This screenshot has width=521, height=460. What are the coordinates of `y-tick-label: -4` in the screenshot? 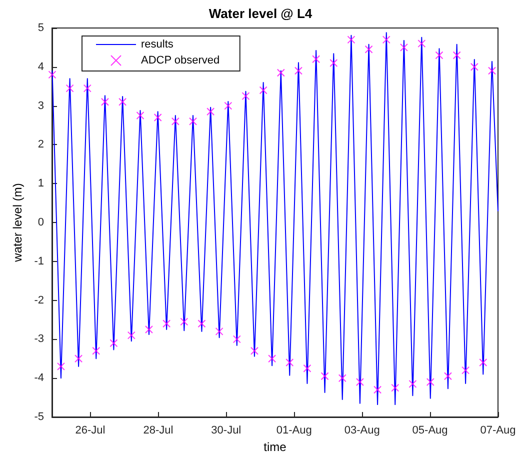 It's located at (39, 378).